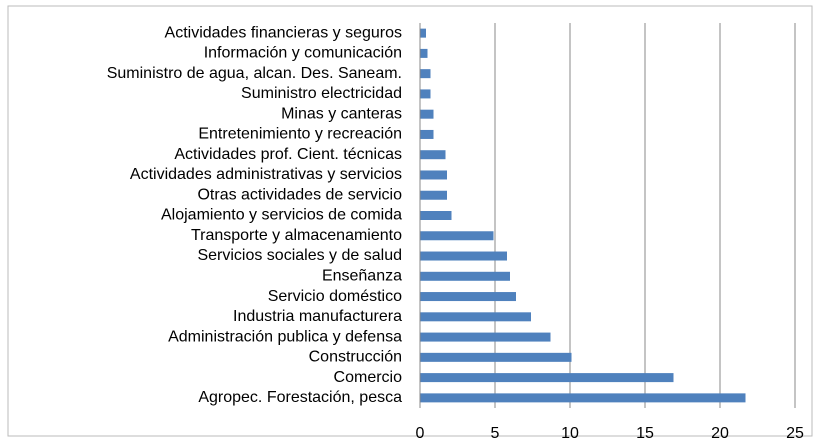 The height and width of the screenshot is (447, 820). What do you see at coordinates (321, 93) in the screenshot?
I see `y-tick-label: Suministro electricidad` at bounding box center [321, 93].